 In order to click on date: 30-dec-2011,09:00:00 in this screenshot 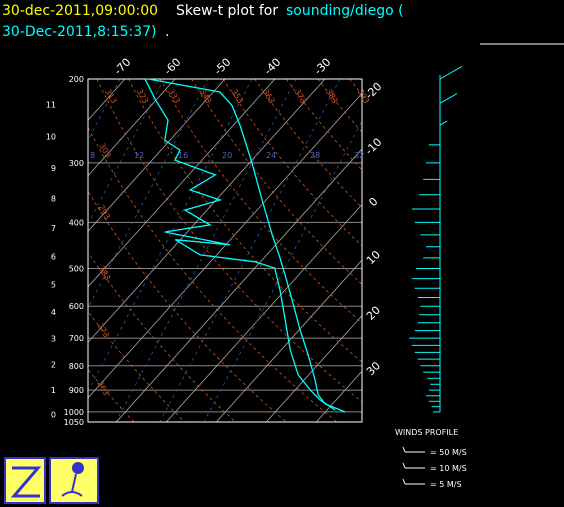, I will do `click(80, 11)`.